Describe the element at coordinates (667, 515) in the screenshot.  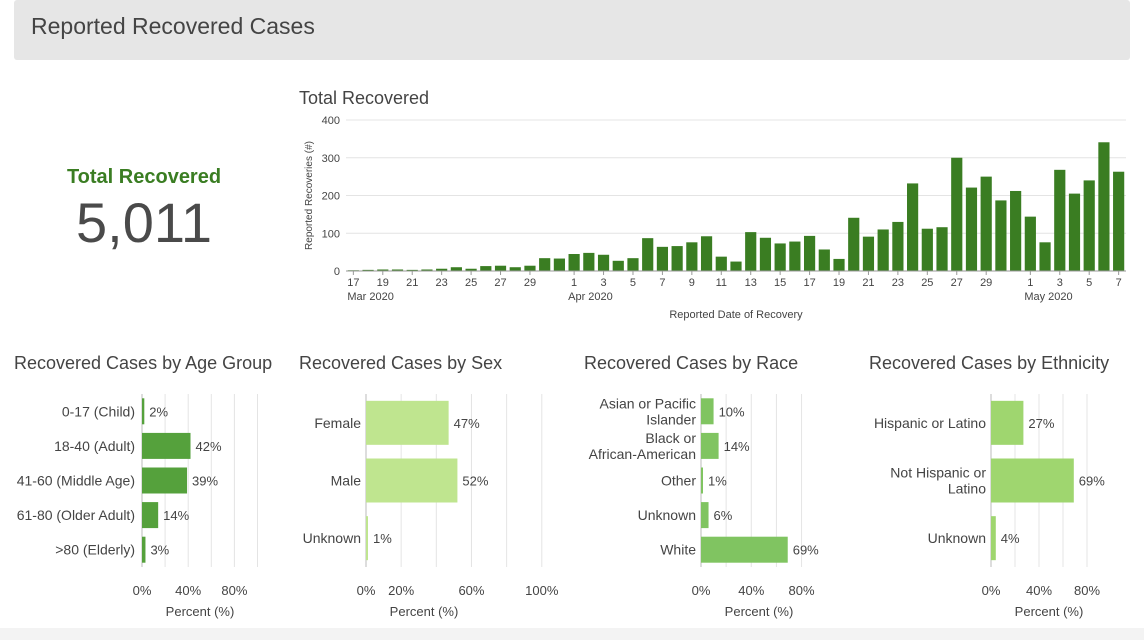
I see `race-category-label: Unknown` at that location.